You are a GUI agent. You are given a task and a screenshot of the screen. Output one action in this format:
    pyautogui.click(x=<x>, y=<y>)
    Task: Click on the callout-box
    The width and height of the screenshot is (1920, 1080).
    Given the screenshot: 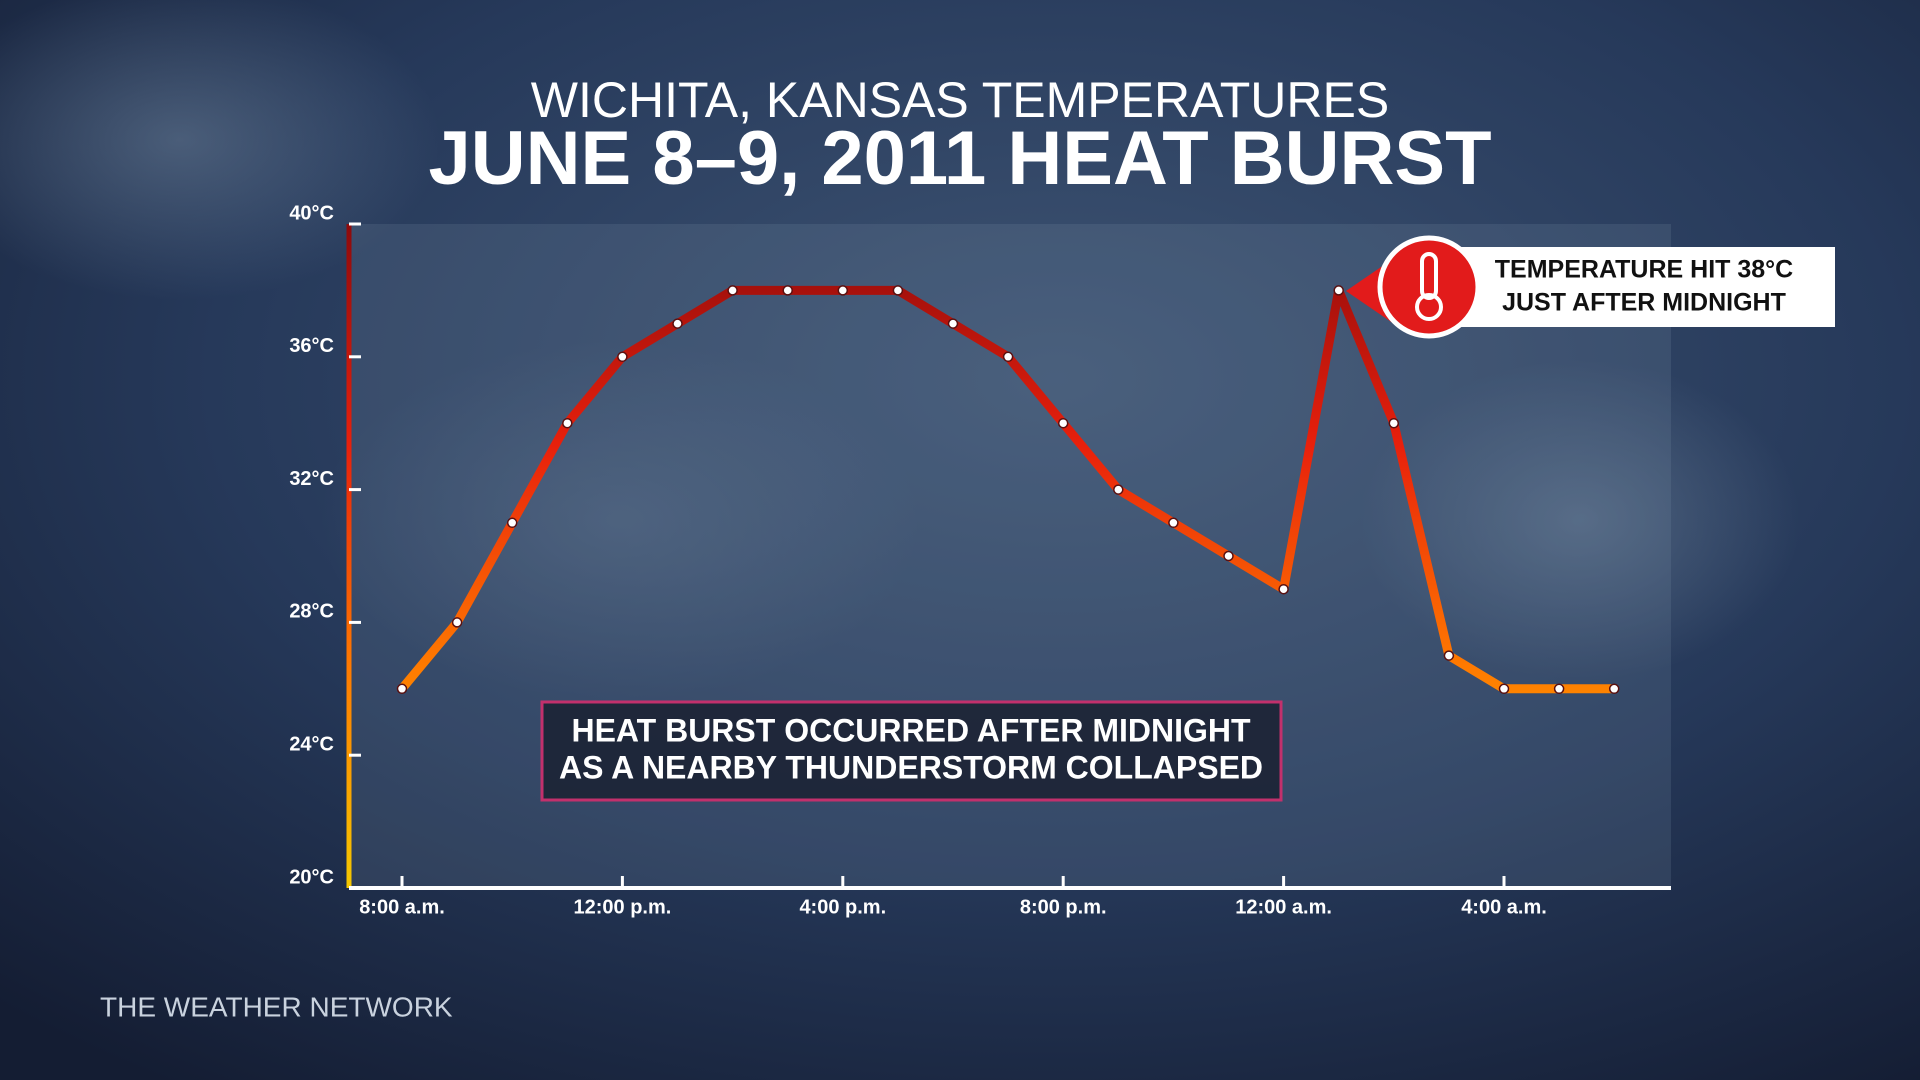 What is the action you would take?
    pyautogui.click(x=1637, y=287)
    